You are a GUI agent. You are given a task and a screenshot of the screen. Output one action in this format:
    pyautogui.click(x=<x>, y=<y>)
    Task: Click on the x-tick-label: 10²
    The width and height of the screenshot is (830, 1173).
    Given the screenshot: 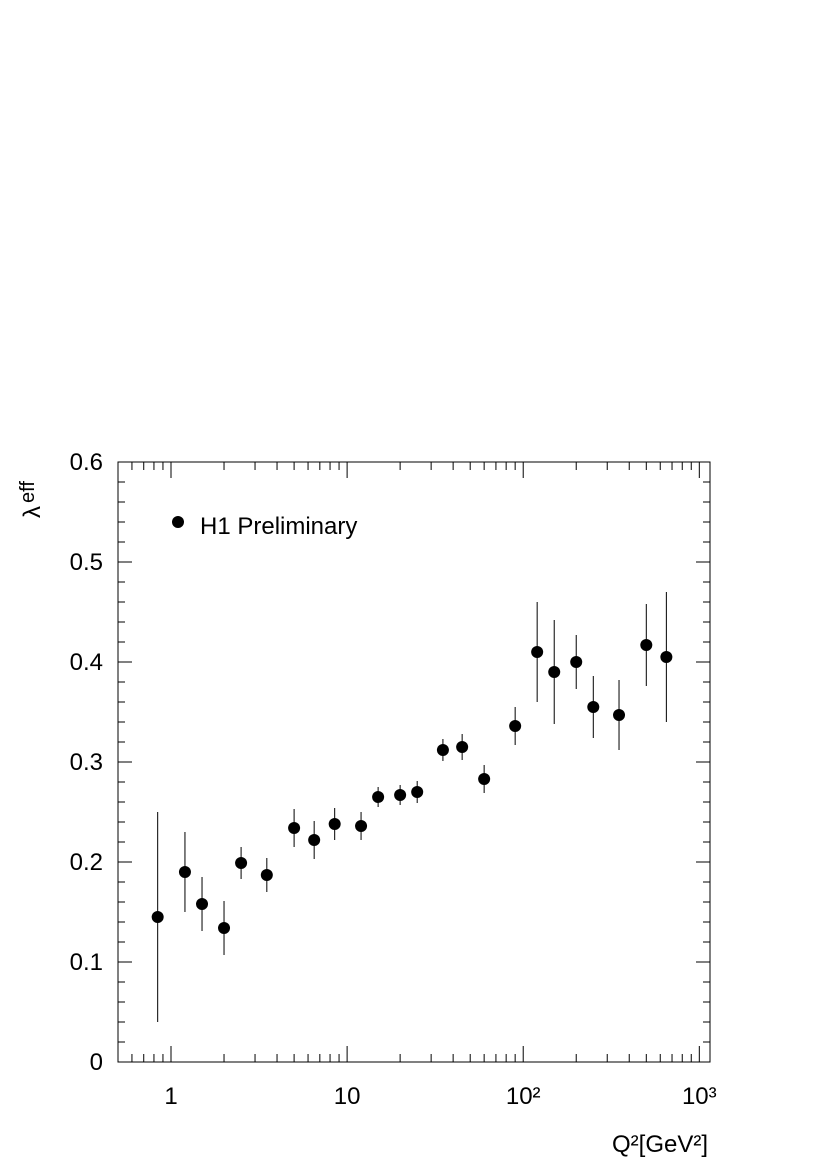 What is the action you would take?
    pyautogui.click(x=523, y=1096)
    